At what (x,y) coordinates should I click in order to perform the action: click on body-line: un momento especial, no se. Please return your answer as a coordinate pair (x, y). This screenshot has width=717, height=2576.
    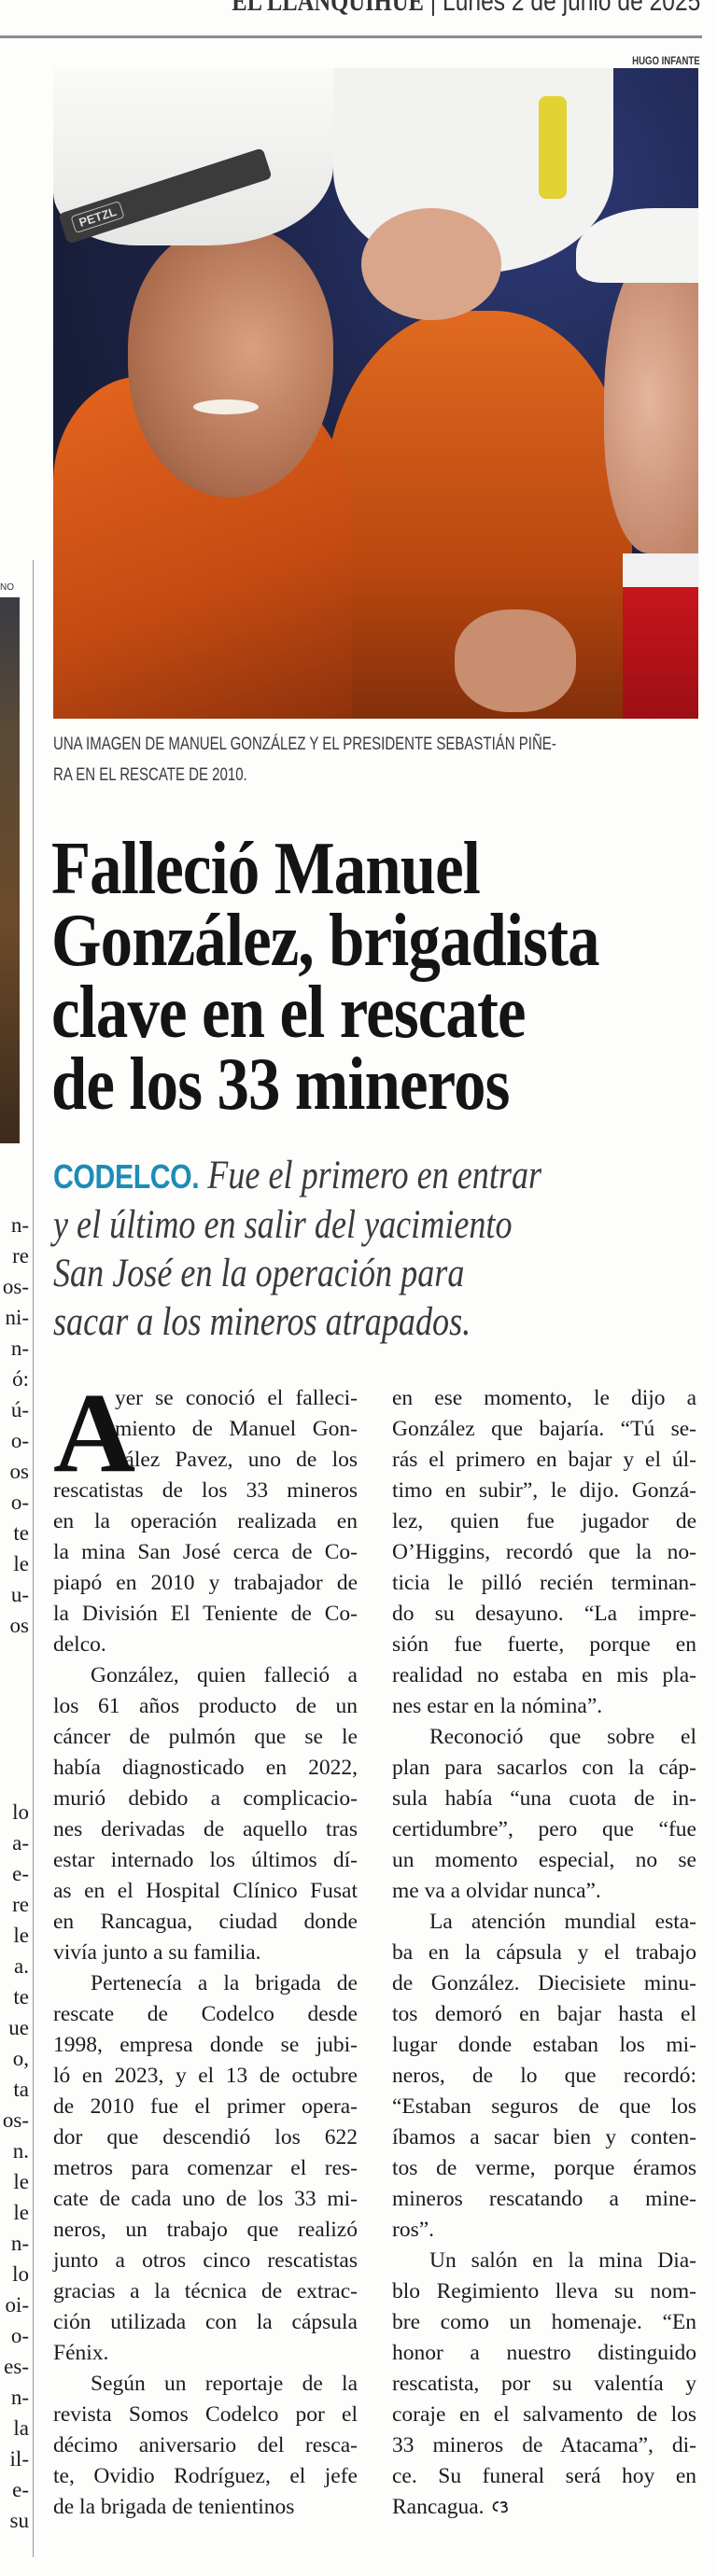
    Looking at the image, I should click on (544, 1860).